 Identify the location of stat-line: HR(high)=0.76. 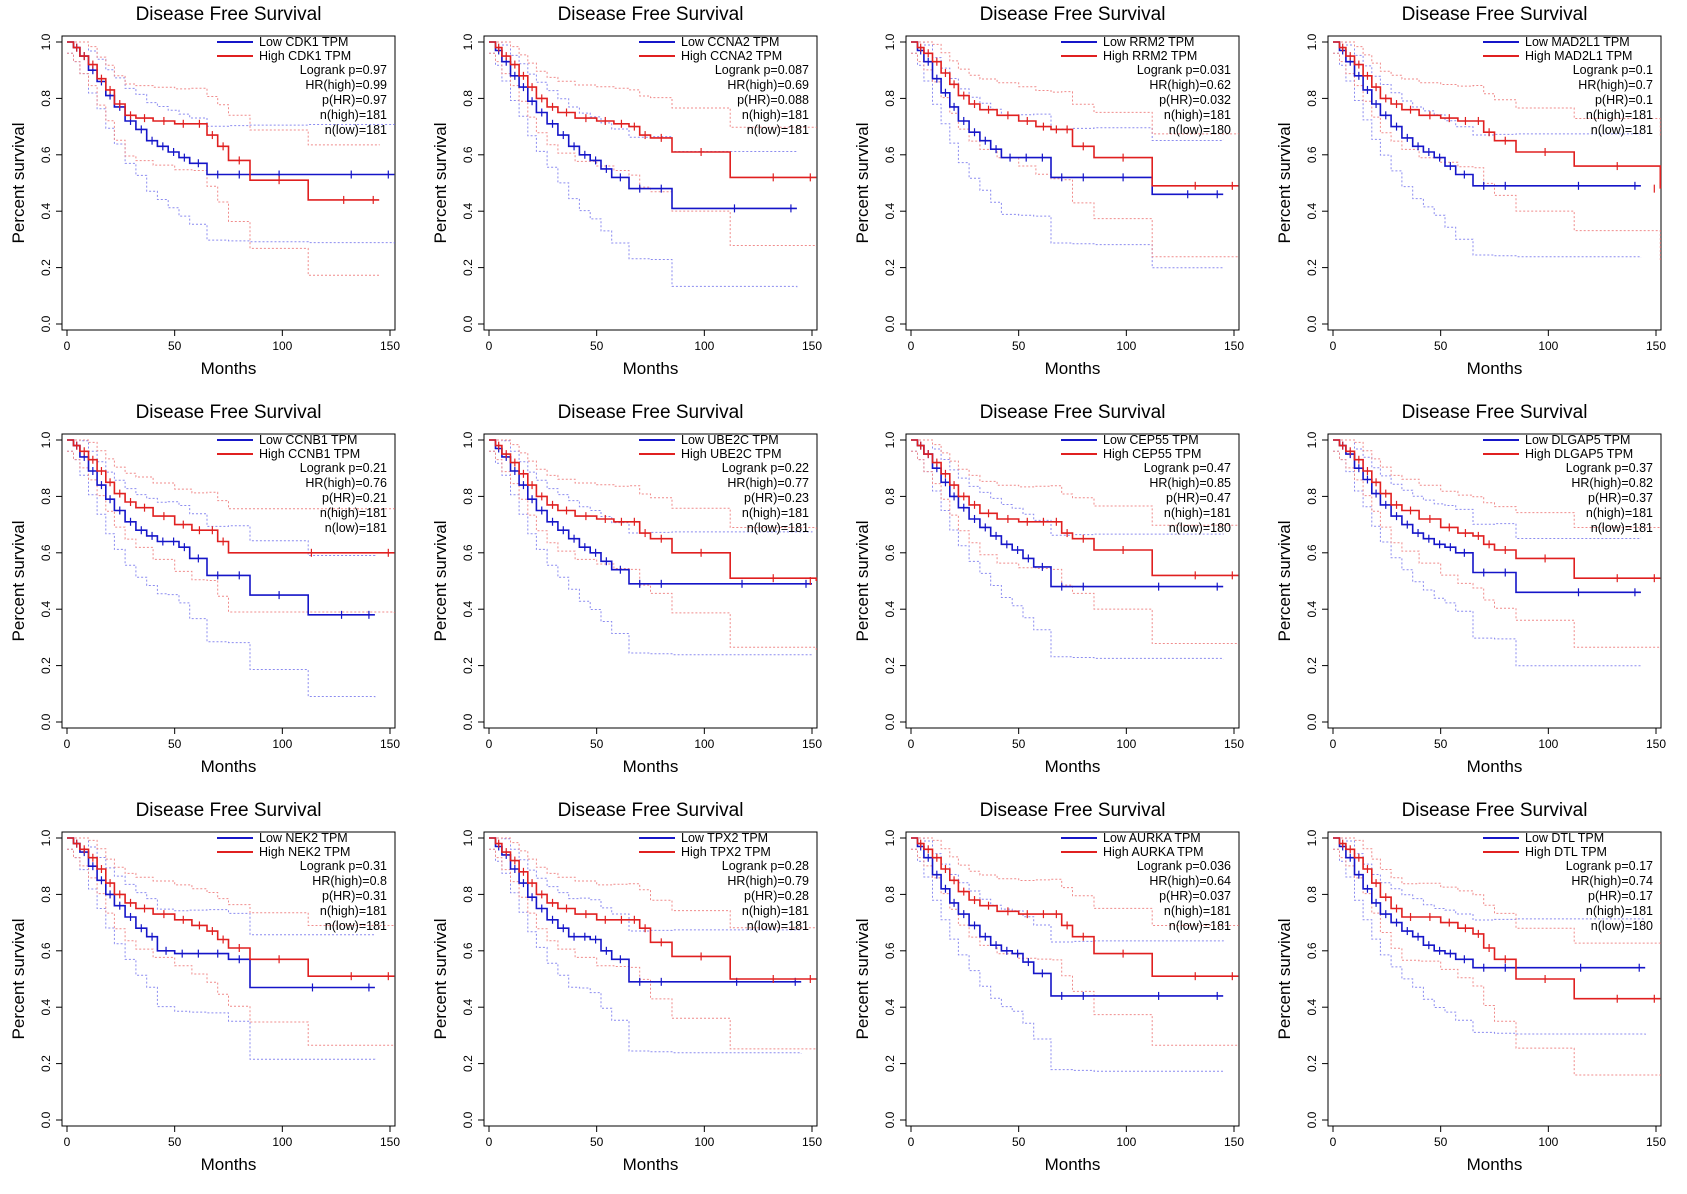
(346, 483).